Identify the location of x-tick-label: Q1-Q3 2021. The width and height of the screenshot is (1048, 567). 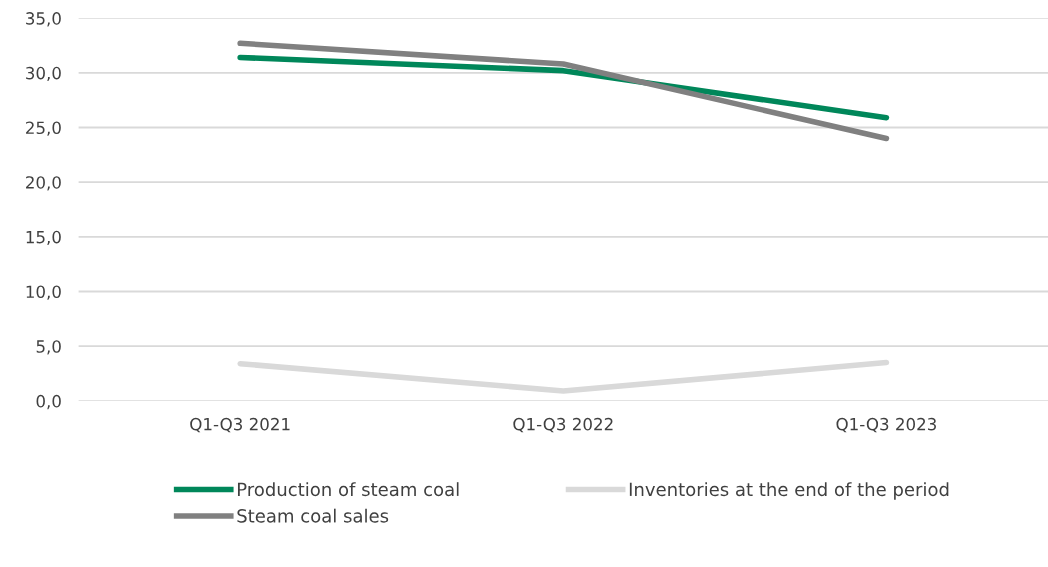
(240, 425).